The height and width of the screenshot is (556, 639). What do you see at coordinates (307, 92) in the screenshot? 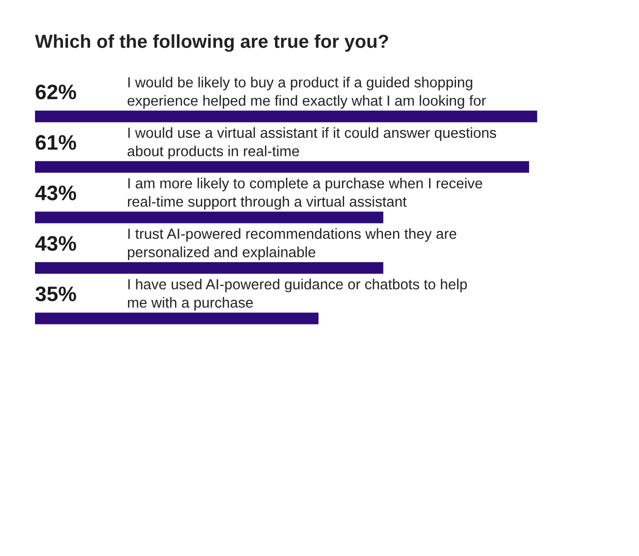
I see `y-tick-label: I would be likely to buy a product if a guided shopping experience helped me find exactly what I am looking for` at bounding box center [307, 92].